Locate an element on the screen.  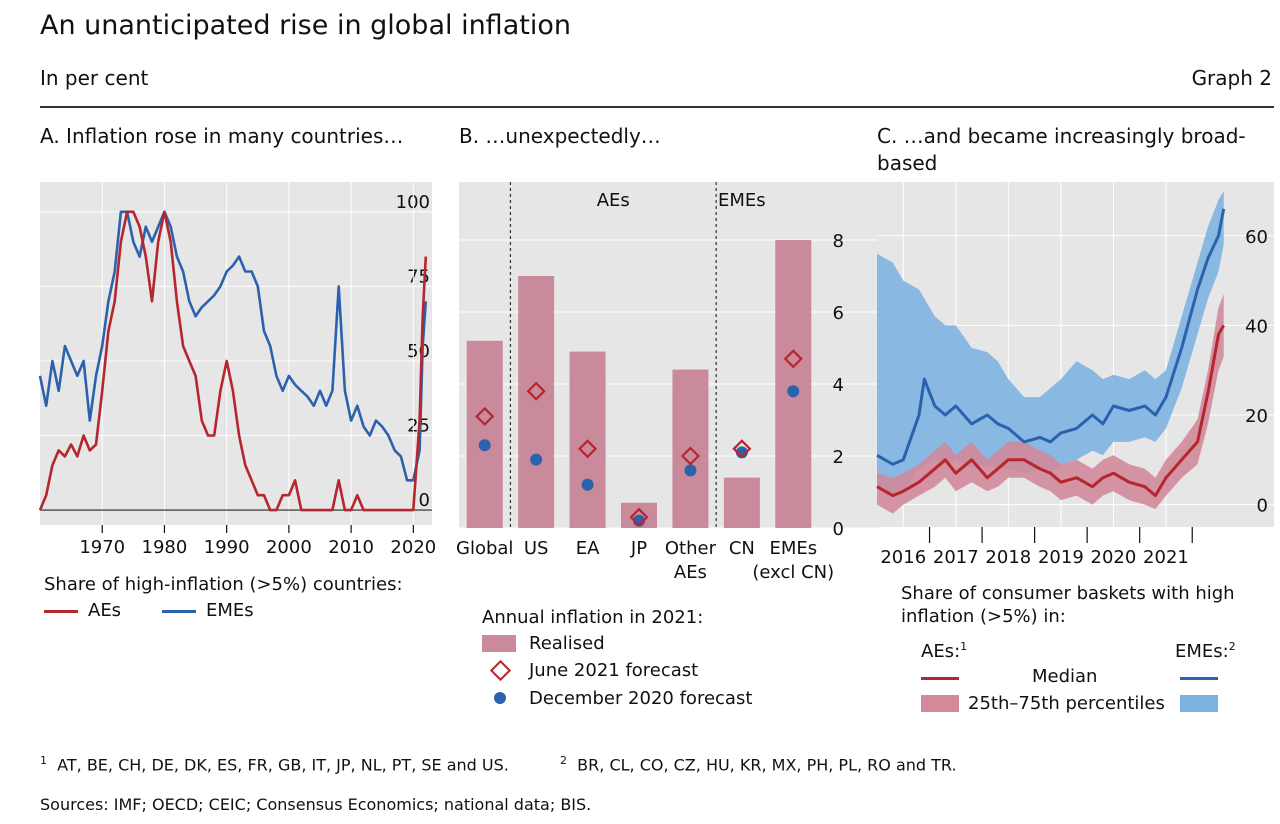
legend-label-percentiles: 25th–75th percentiles is located at coordinates (1066, 703).